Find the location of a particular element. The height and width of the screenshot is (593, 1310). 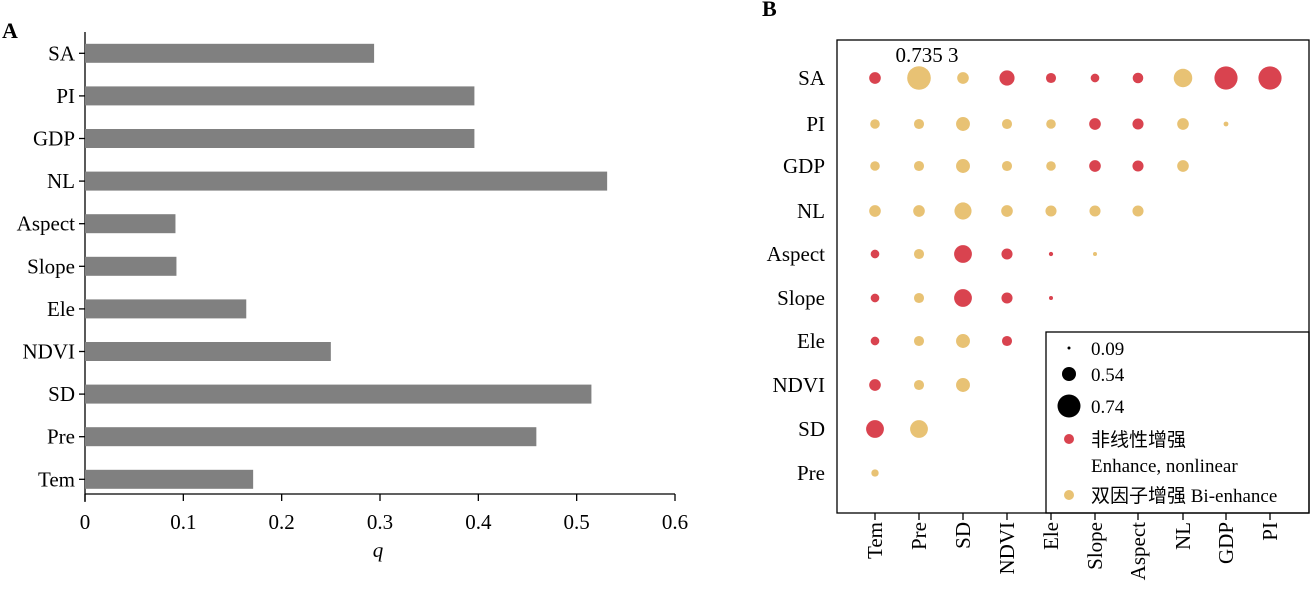

bubble-pi-gdp is located at coordinates (1226, 124).